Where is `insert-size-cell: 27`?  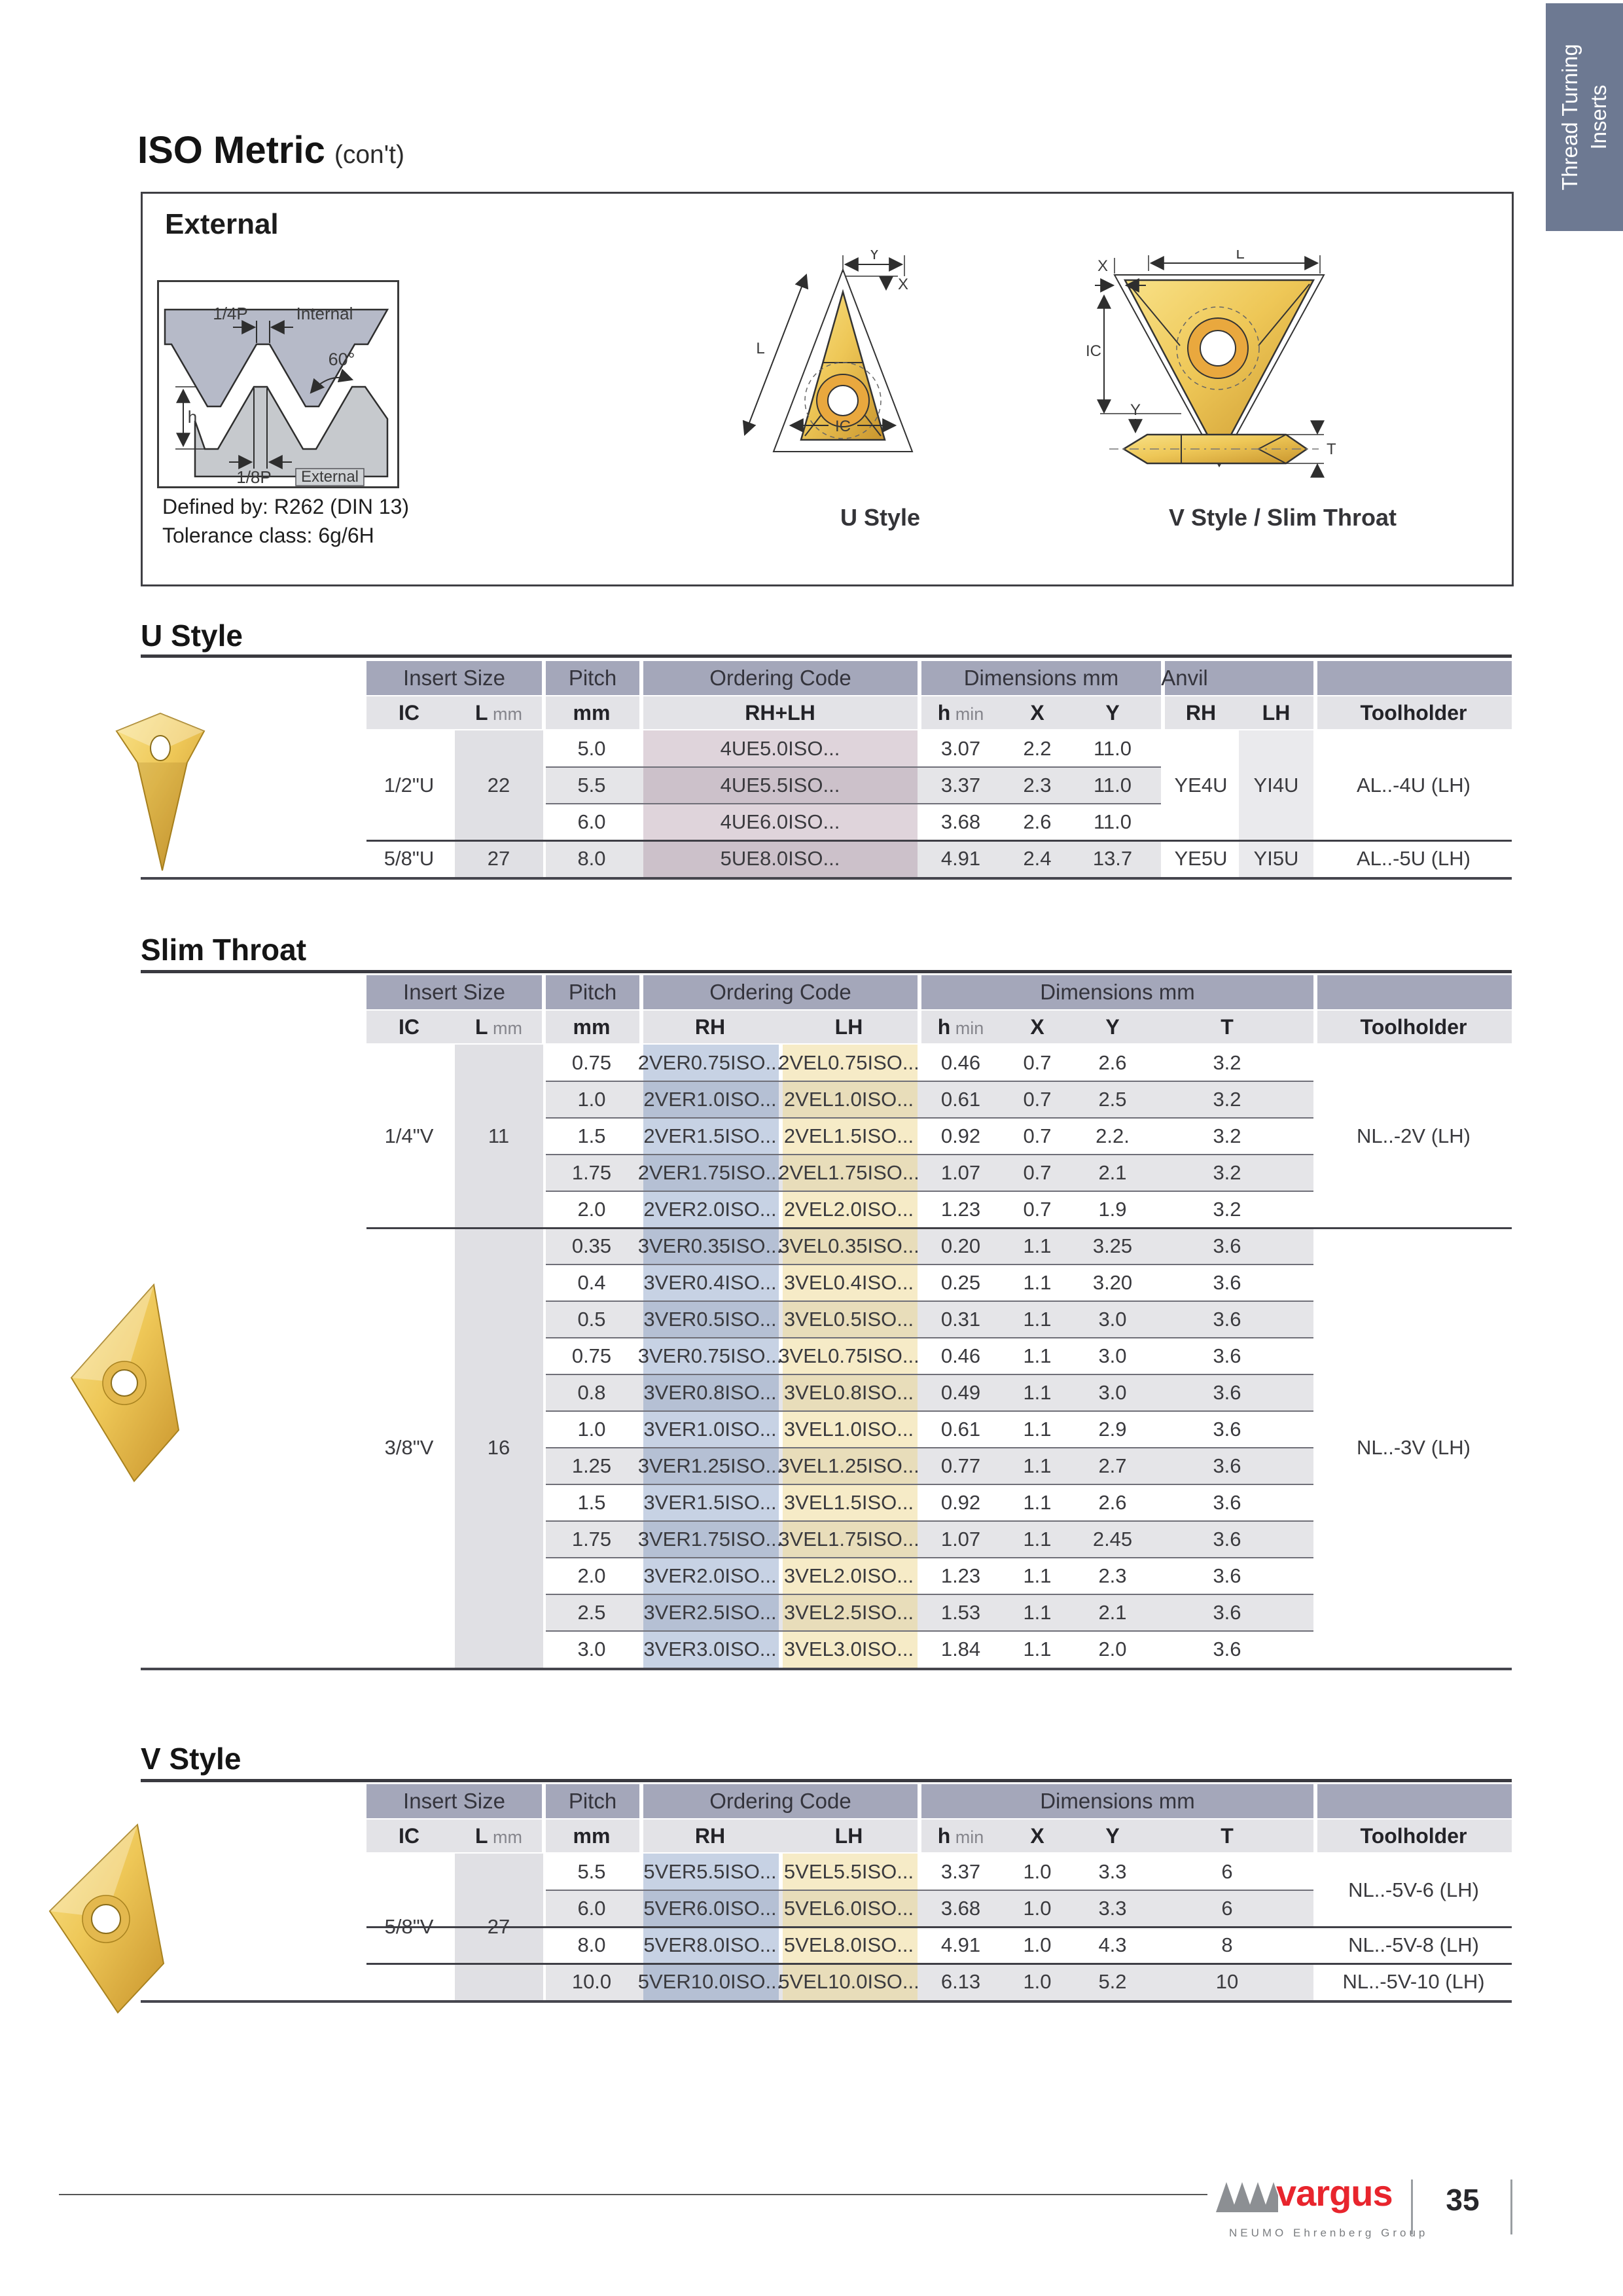
insert-size-cell: 27 is located at coordinates (498, 1926).